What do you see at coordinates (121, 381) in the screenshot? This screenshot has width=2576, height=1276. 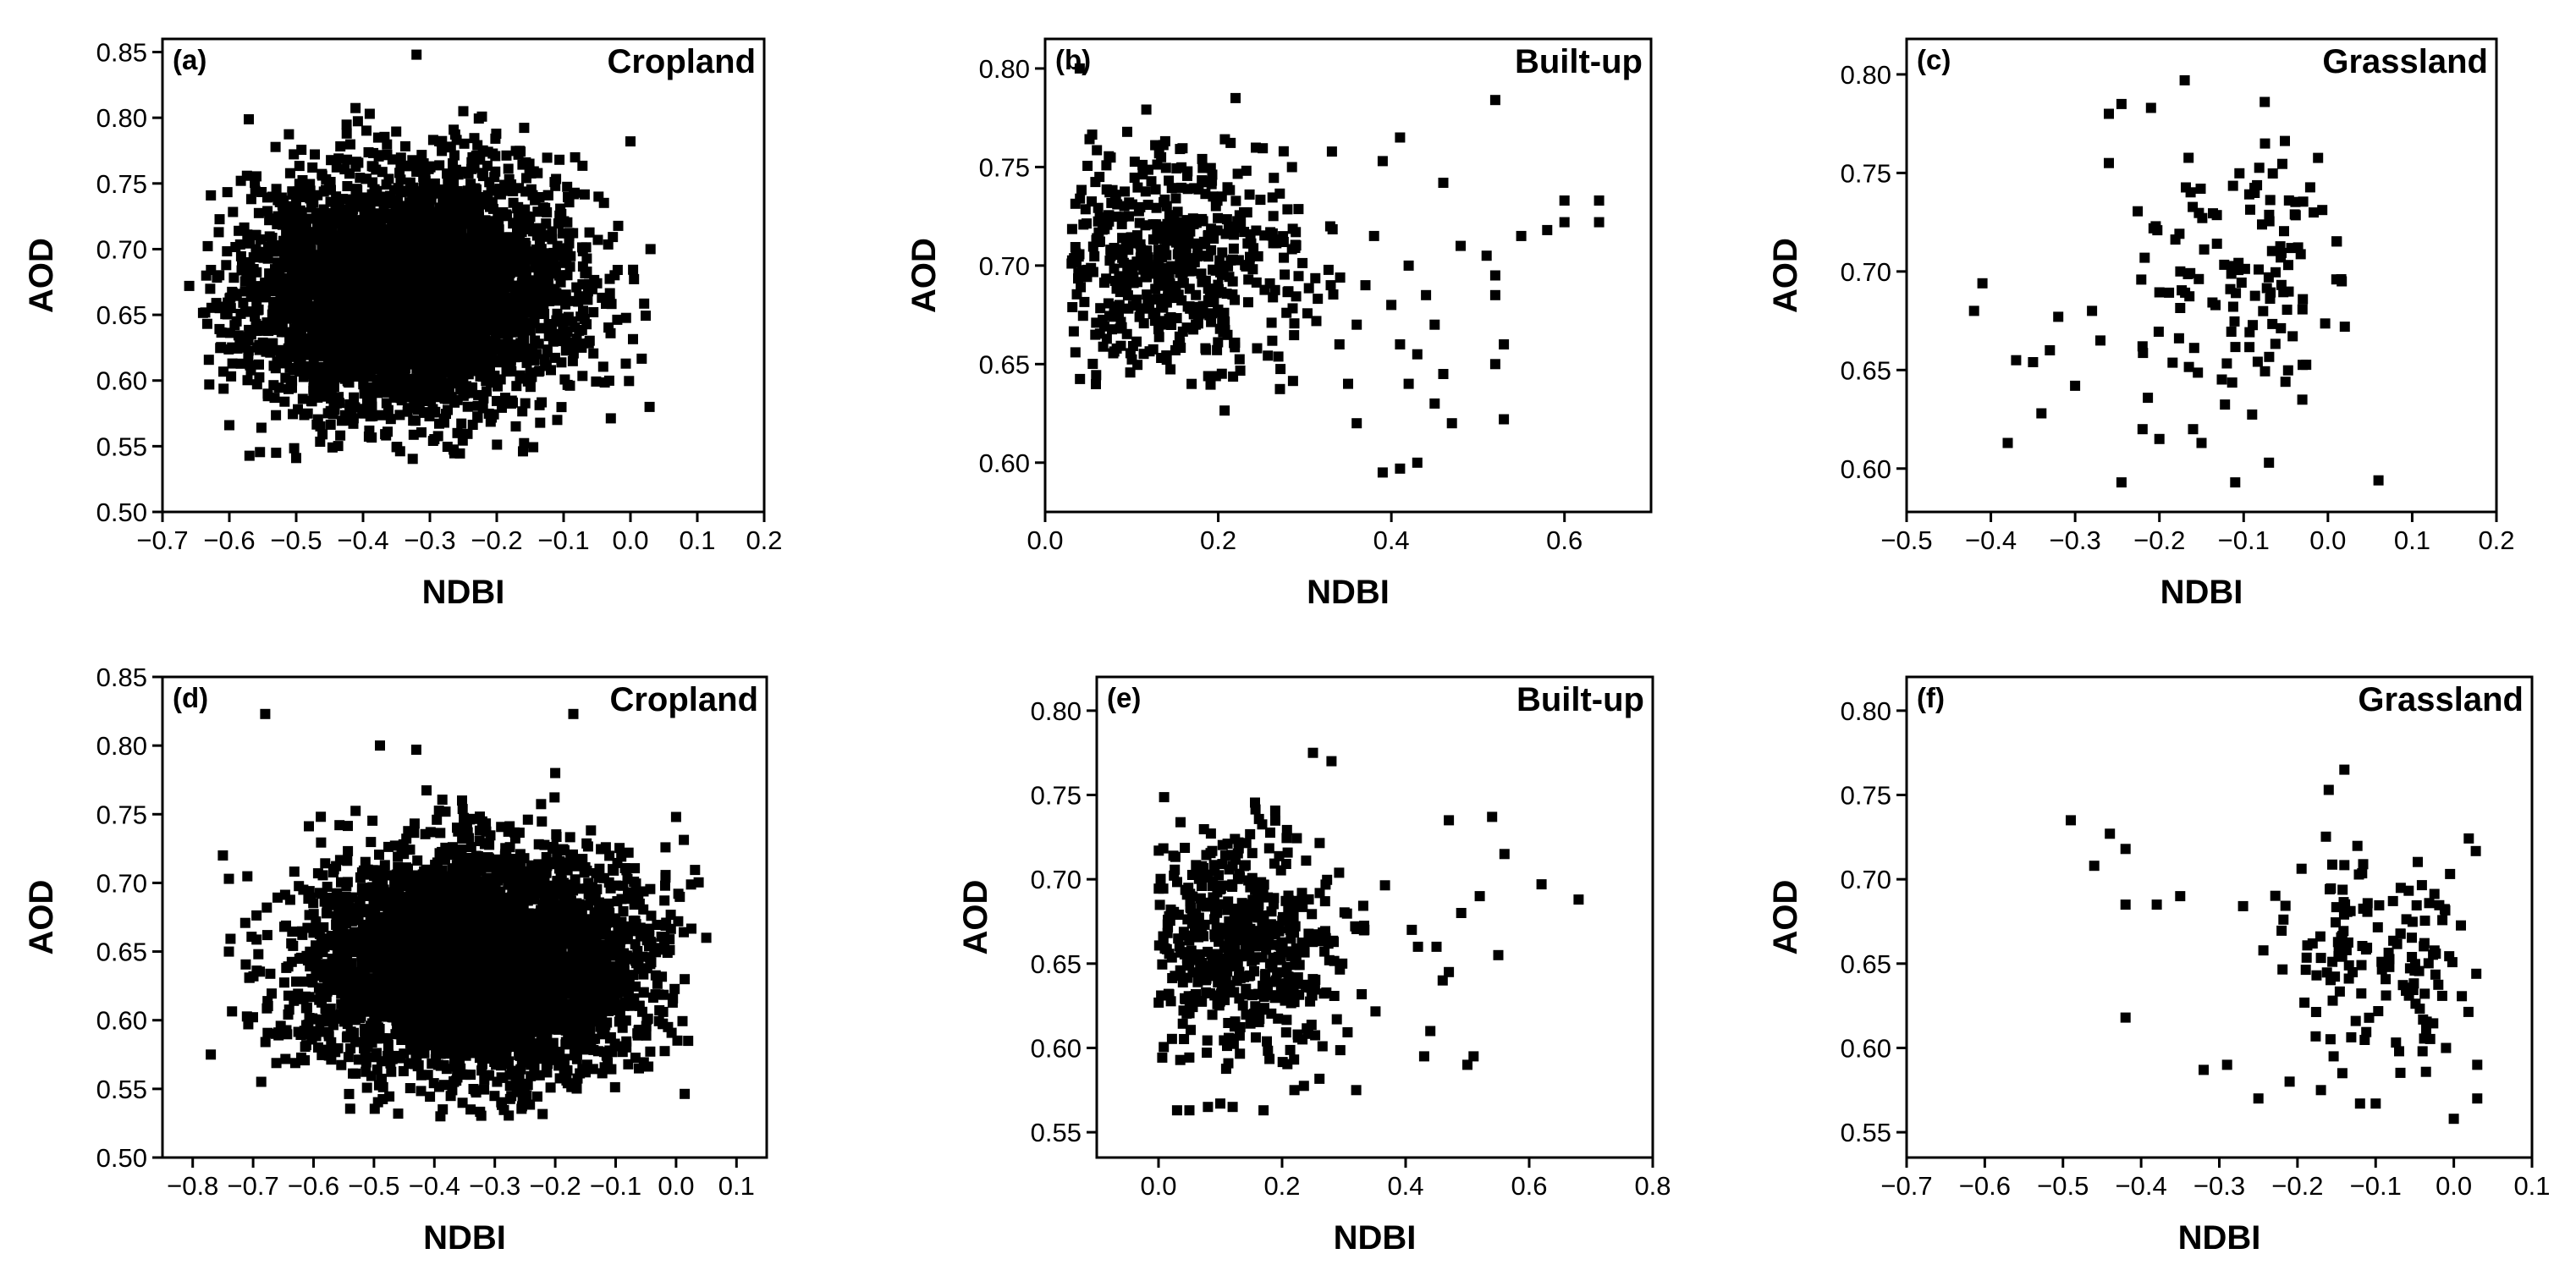 I see `y-tick-label: 0.60` at bounding box center [121, 381].